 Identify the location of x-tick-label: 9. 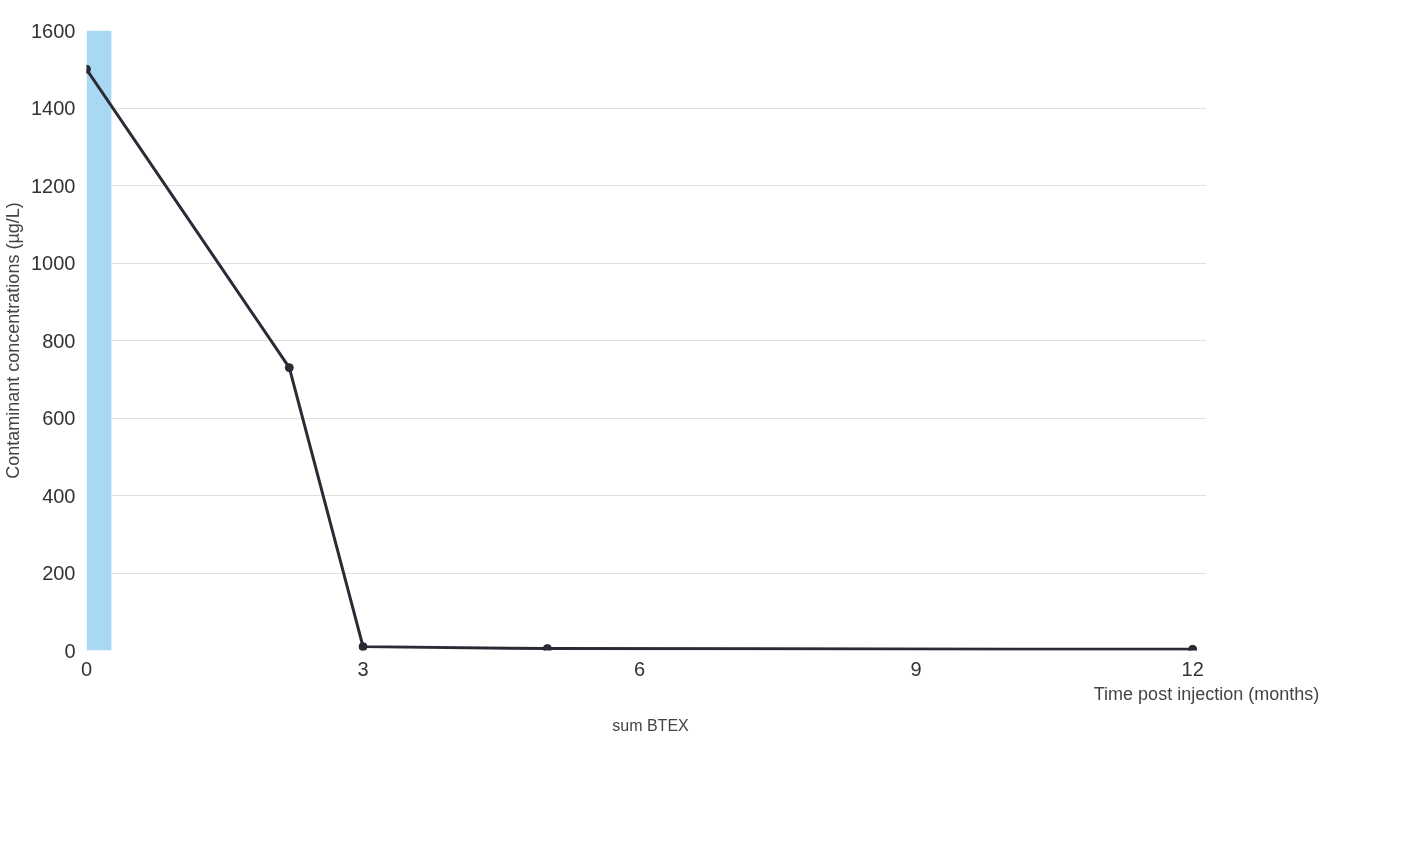
(916, 668).